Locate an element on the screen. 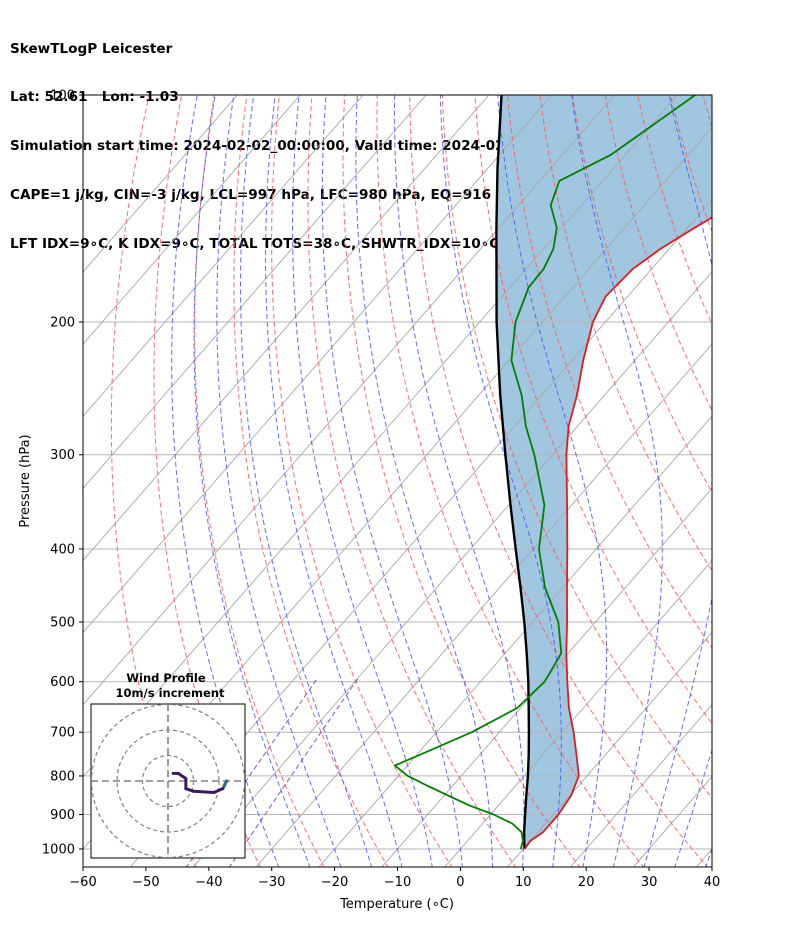 This screenshot has width=794, height=937. inset-title: Wind Profile is located at coordinates (166, 678).